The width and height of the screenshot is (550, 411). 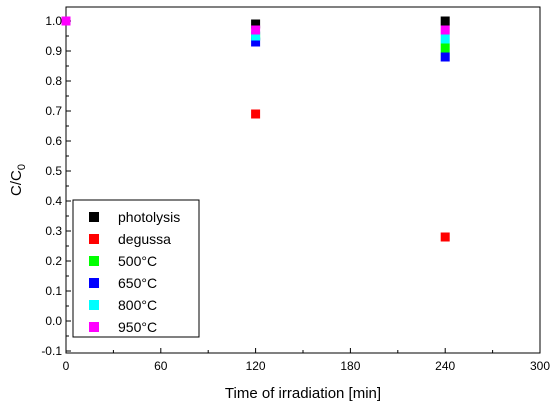 I want to click on x-tick-label: 180, so click(x=350, y=366).